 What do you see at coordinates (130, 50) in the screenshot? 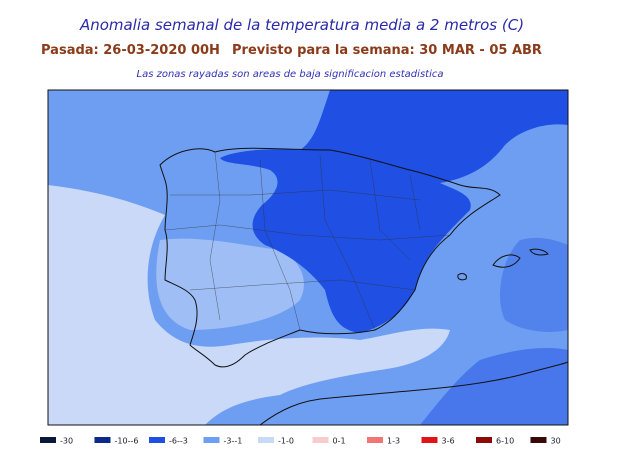
I see `subtitle-left: Pasada: 26-03-2020 00H` at bounding box center [130, 50].